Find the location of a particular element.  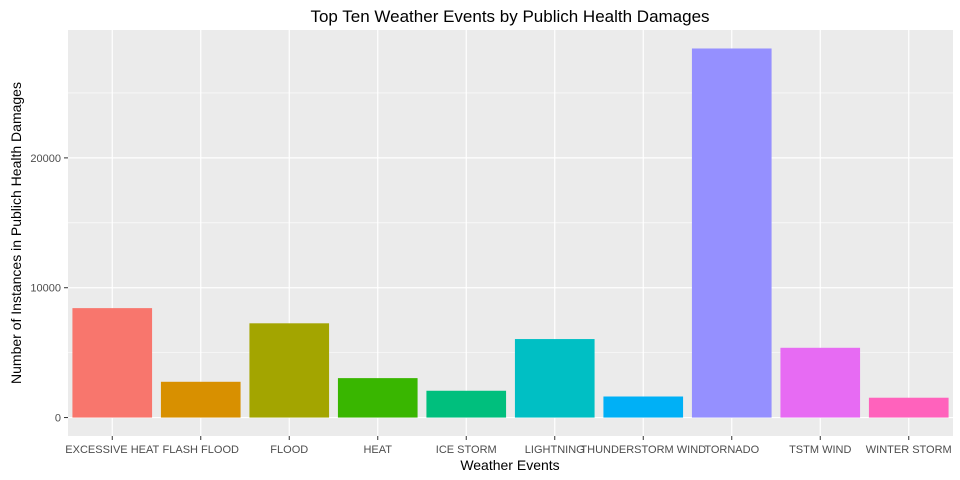

x-tick-label: TSTM WIND is located at coordinates (820, 450).